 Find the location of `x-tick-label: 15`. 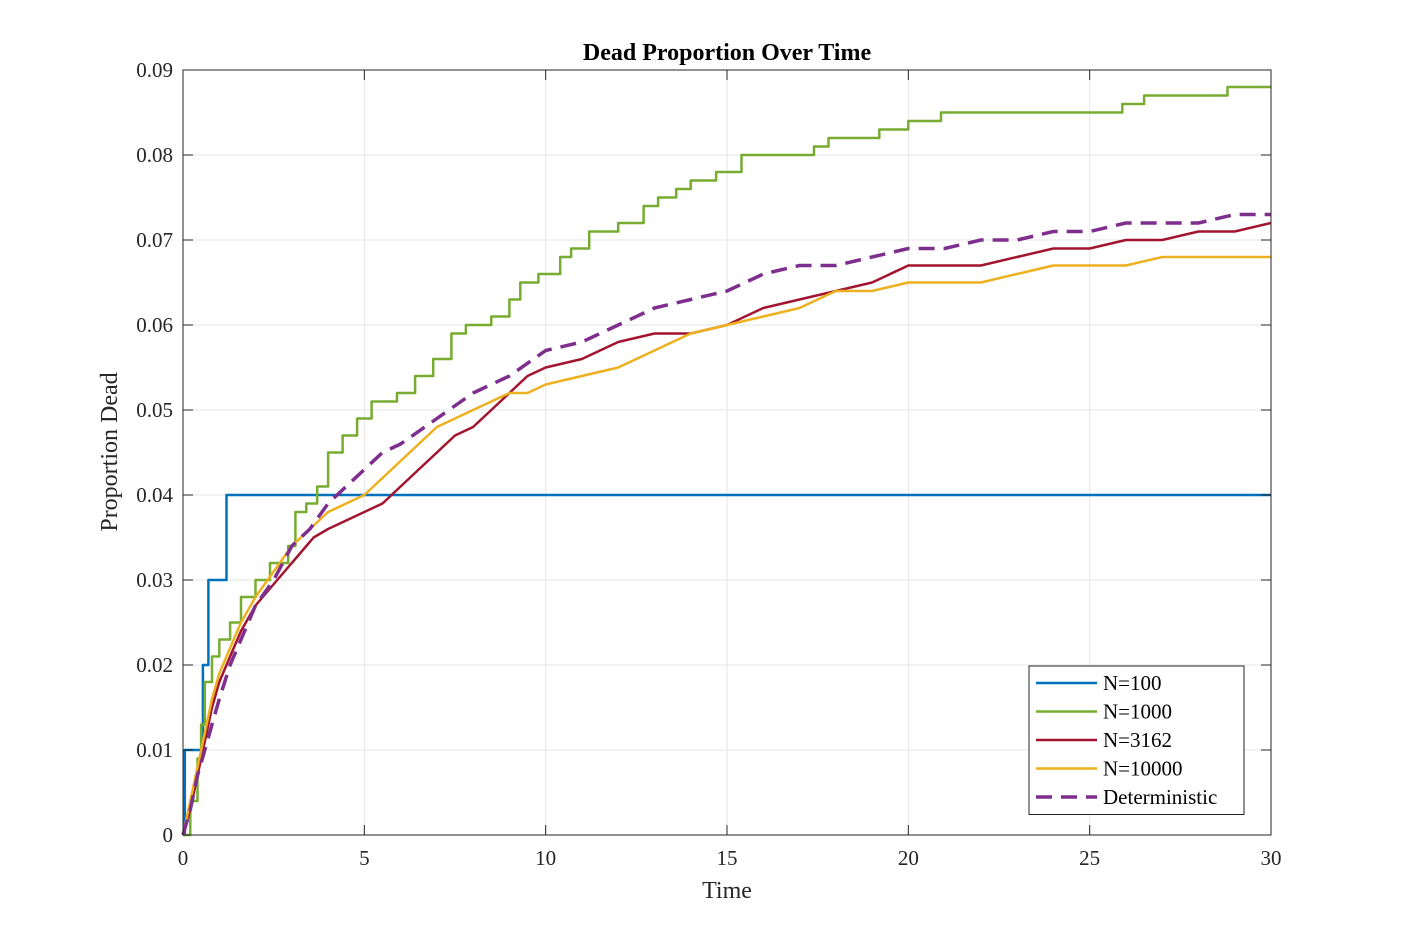

x-tick-label: 15 is located at coordinates (727, 858).